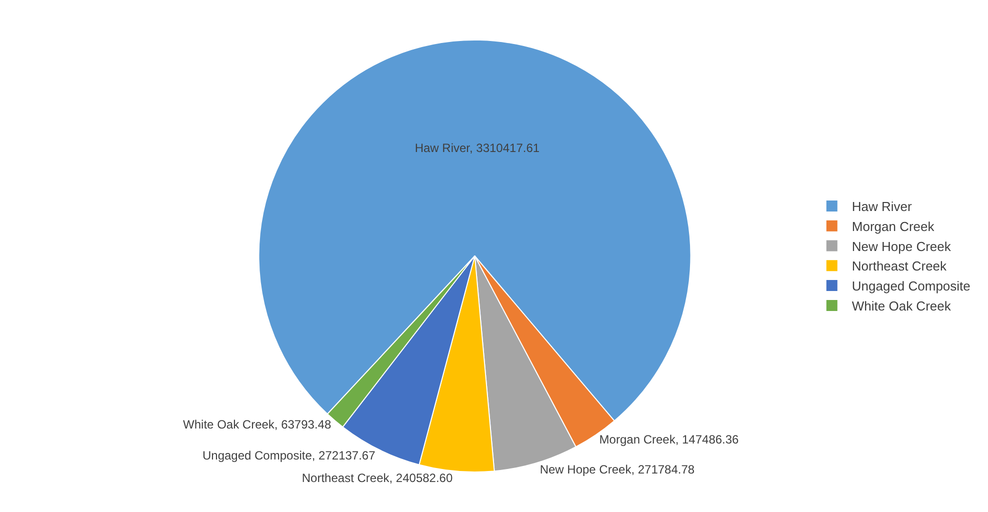  Describe the element at coordinates (477, 148) in the screenshot. I see `data-label: Haw River, 3310417.61` at that location.